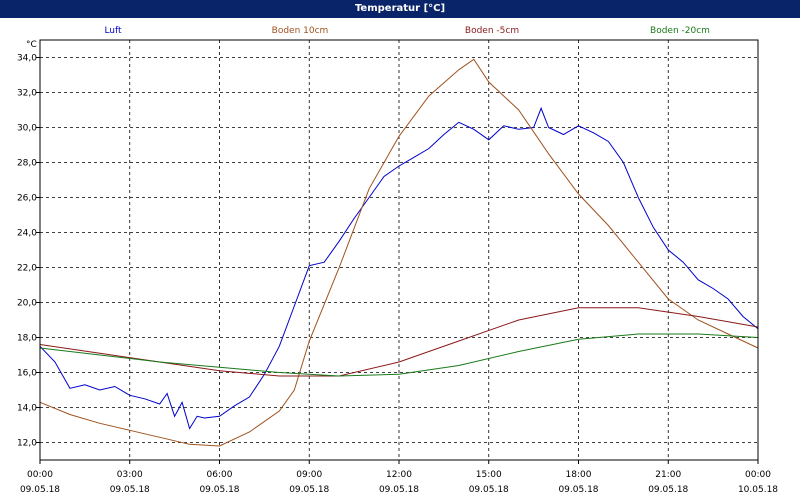 The width and height of the screenshot is (800, 500). Describe the element at coordinates (27, 59) in the screenshot. I see `y-tick-label: 34,0` at that location.